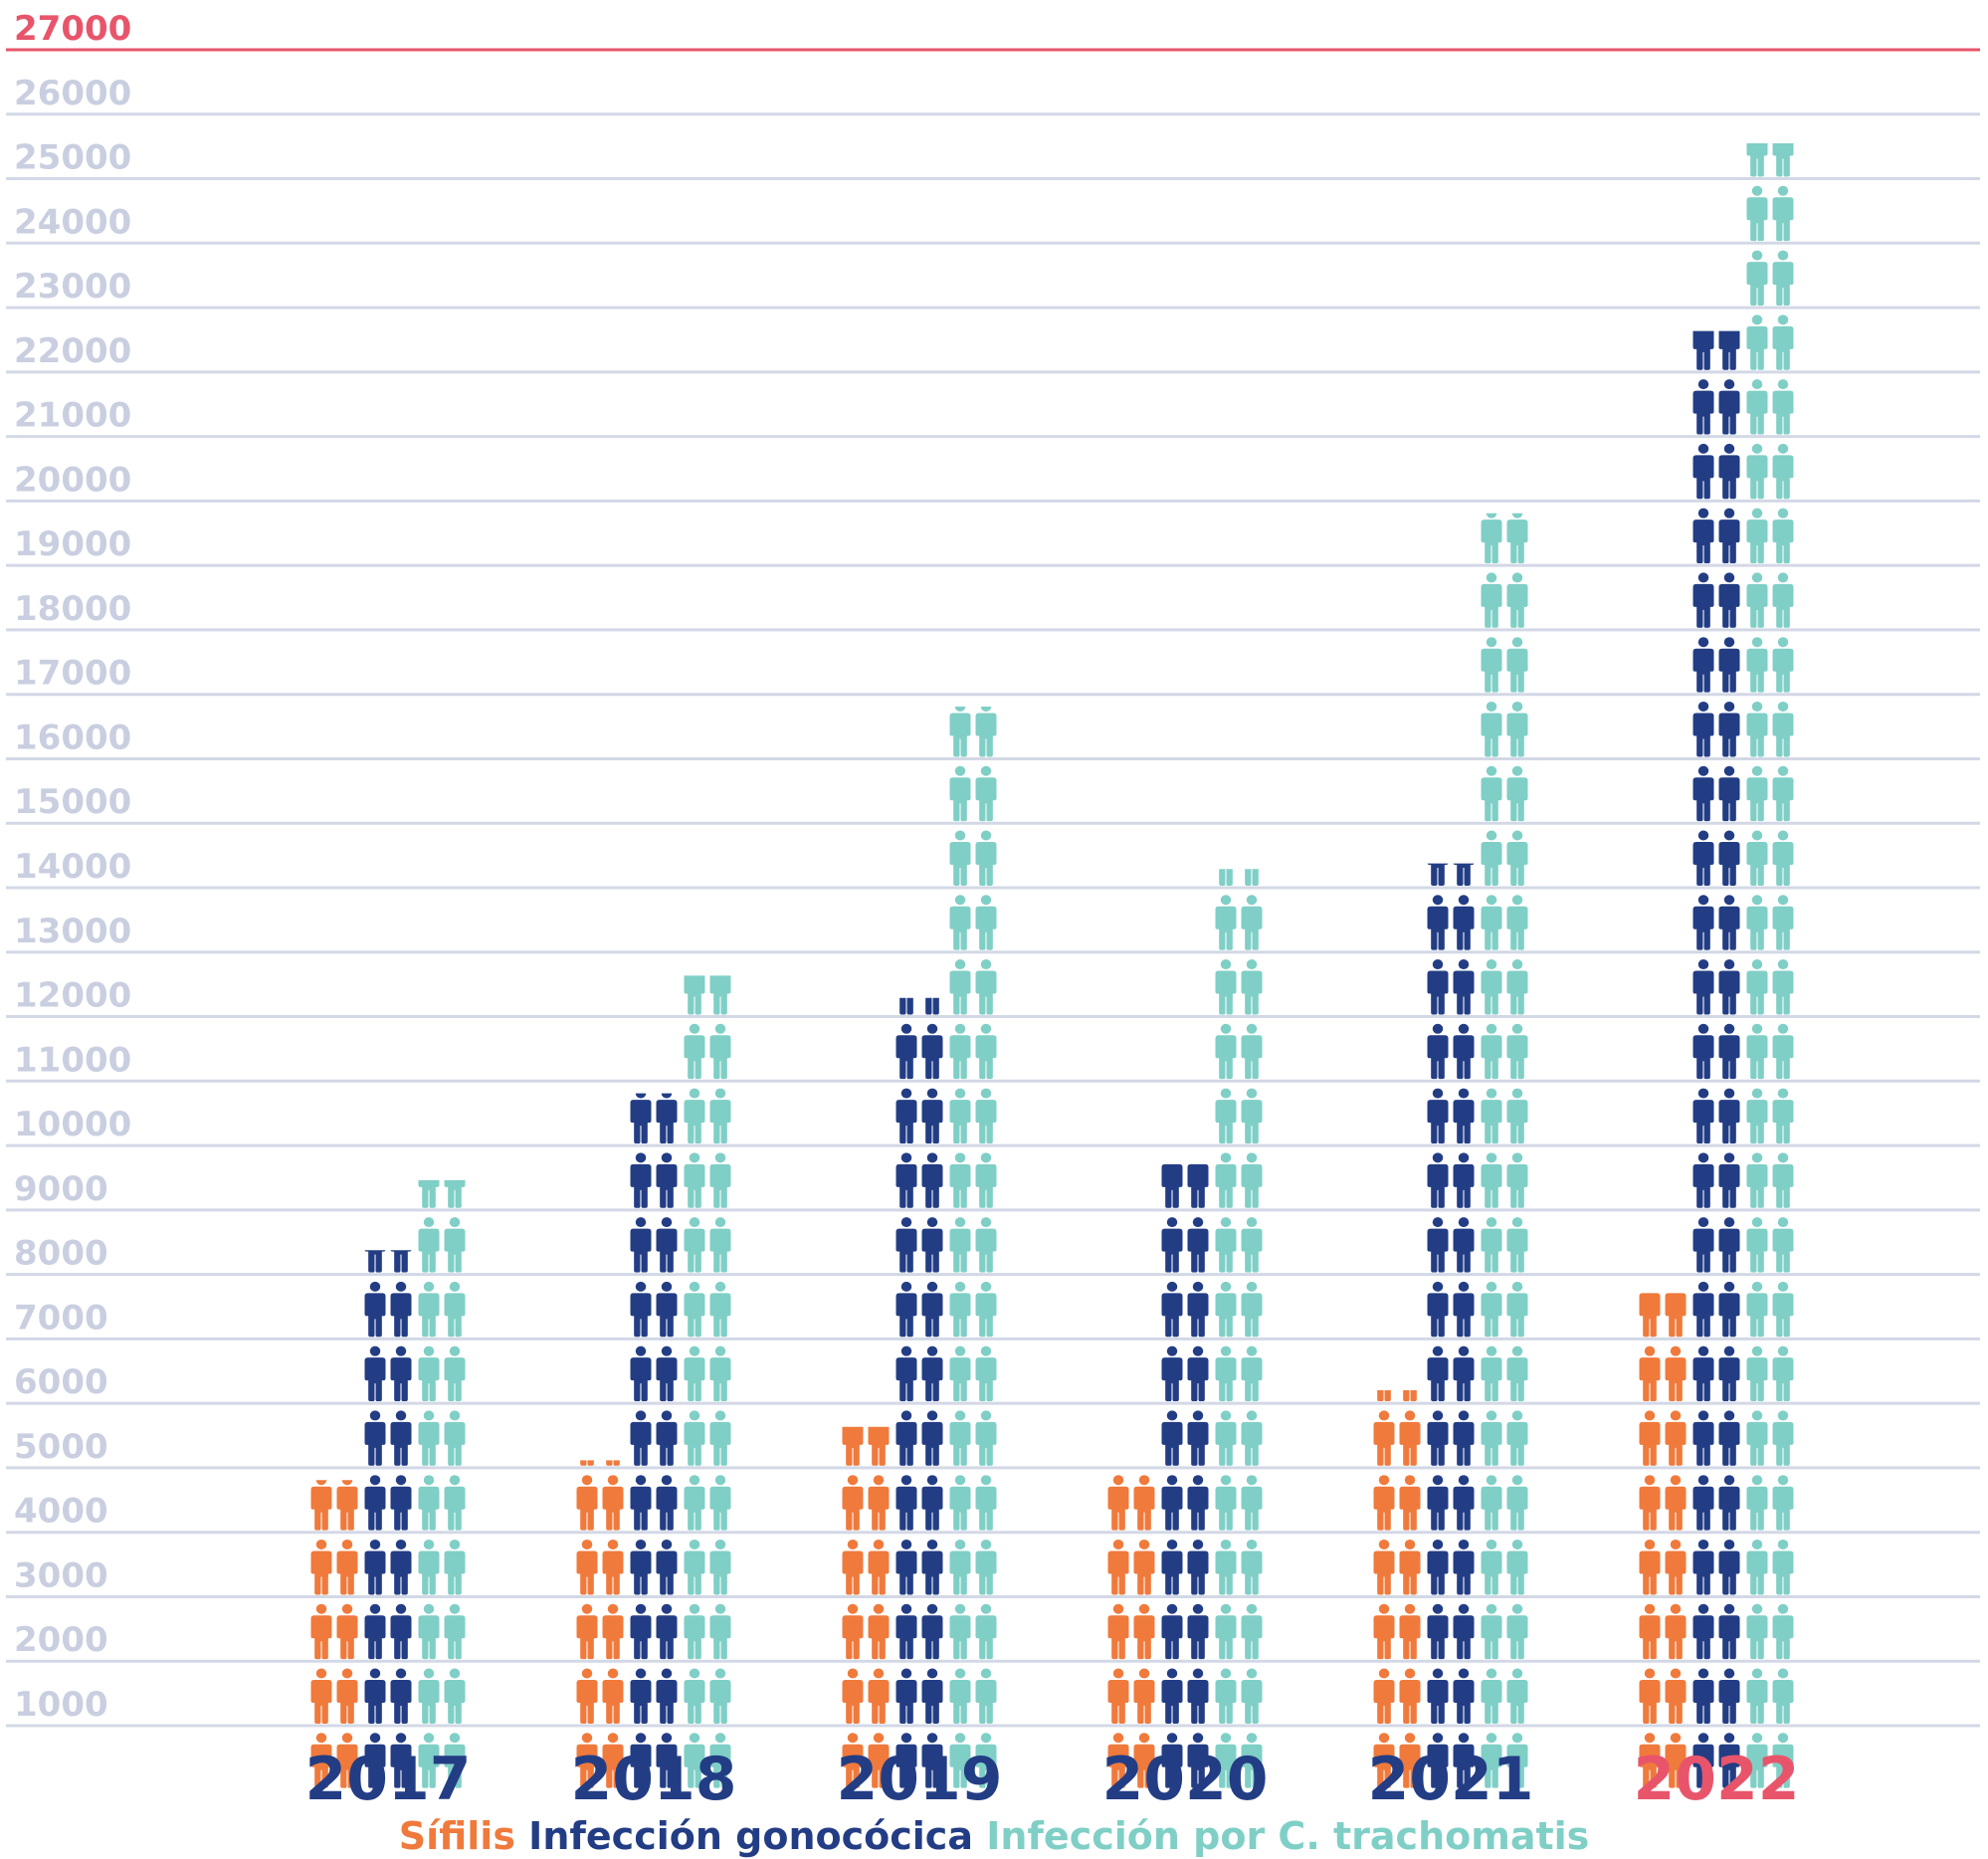 Image resolution: width=1988 pixels, height=1859 pixels. Describe the element at coordinates (388, 1483) in the screenshot. I see `category-column-2017` at that location.